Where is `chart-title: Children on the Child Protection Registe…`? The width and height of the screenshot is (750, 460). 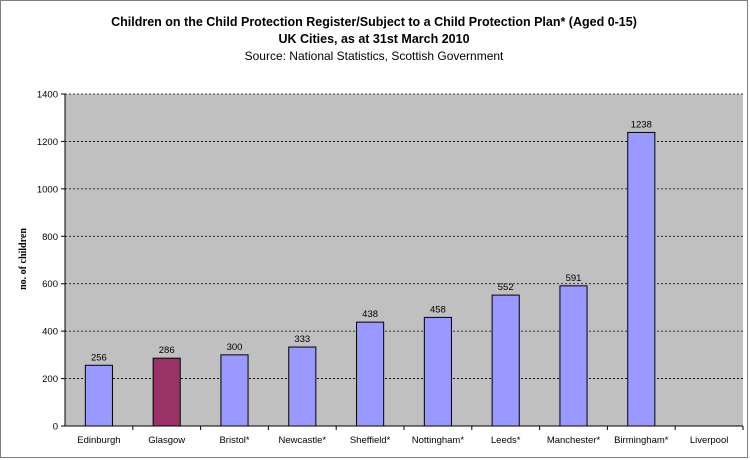 chart-title: Children on the Child Protection Registe… is located at coordinates (374, 22).